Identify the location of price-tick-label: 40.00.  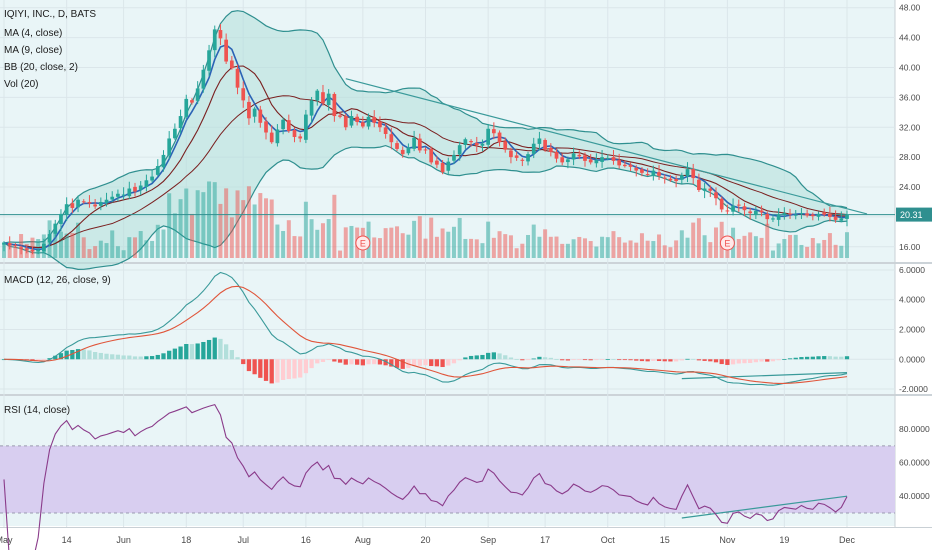
(910, 68).